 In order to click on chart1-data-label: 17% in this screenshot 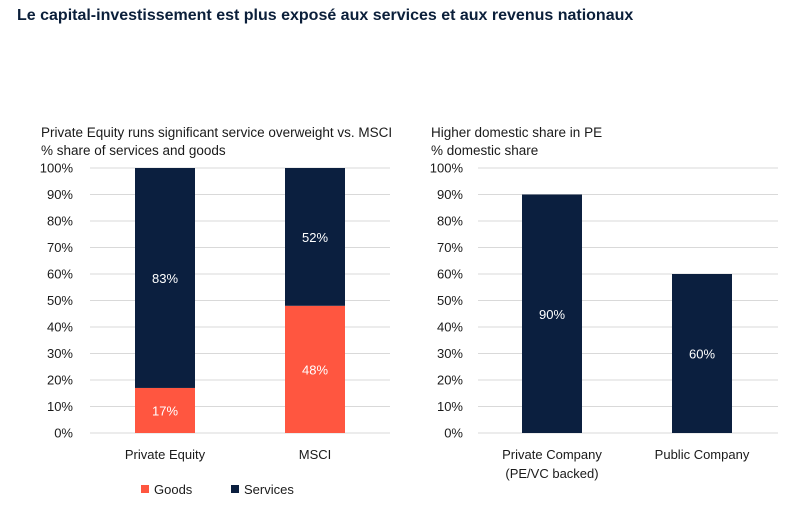, I will do `click(165, 410)`.